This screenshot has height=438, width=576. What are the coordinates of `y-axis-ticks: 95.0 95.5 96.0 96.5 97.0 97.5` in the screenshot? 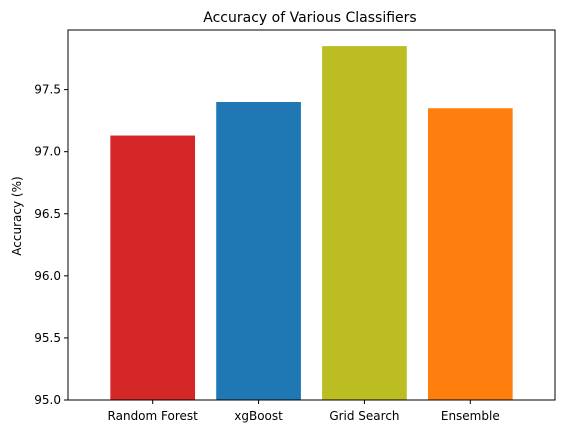 It's located at (51, 245).